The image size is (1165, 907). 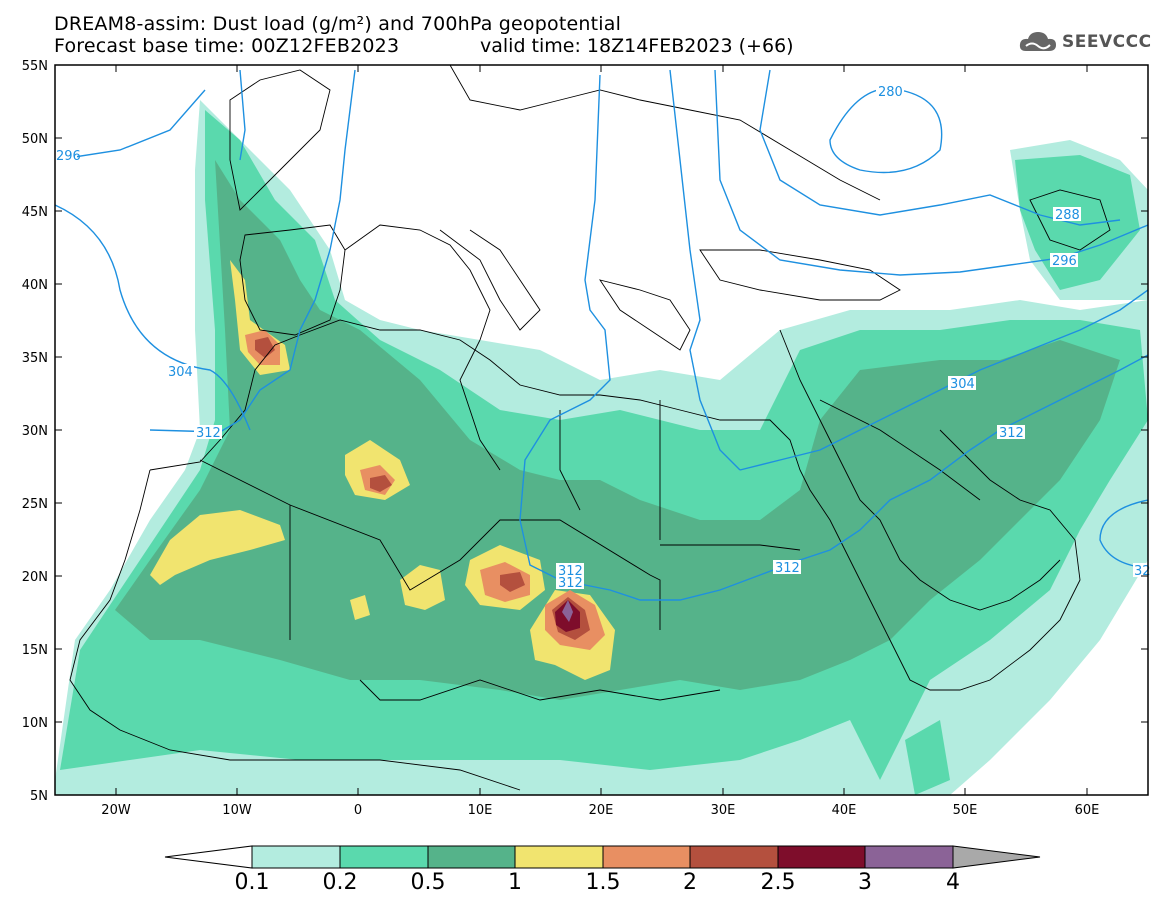 What do you see at coordinates (116, 810) in the screenshot?
I see `lon-label: 20W` at bounding box center [116, 810].